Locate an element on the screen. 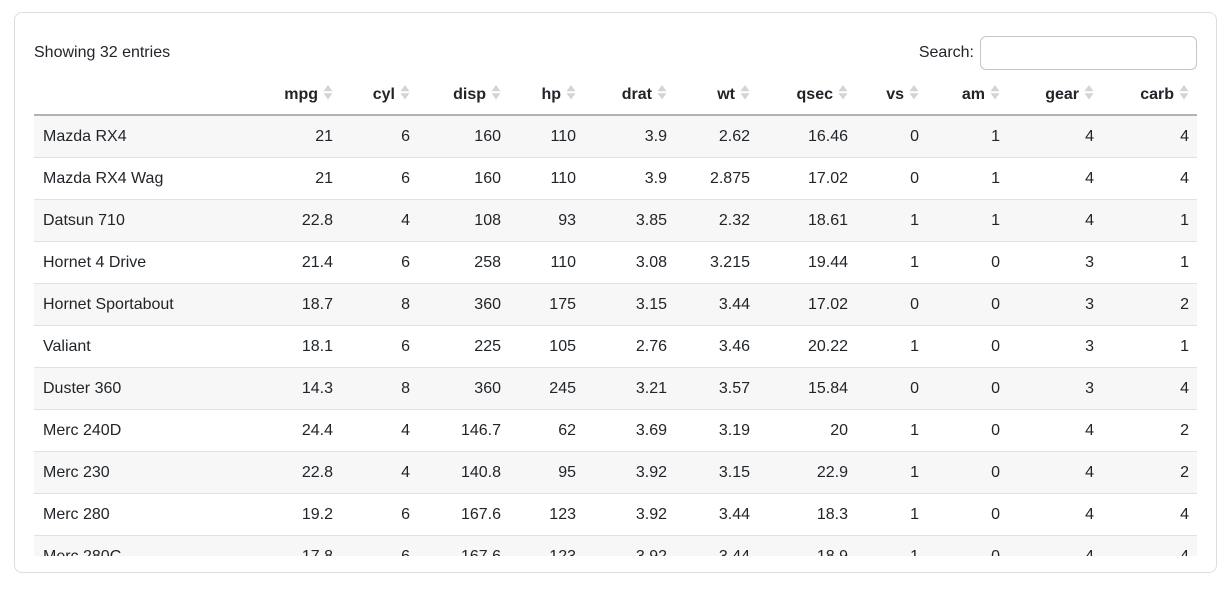  cell-mpg: 14.3 is located at coordinates (303, 388).